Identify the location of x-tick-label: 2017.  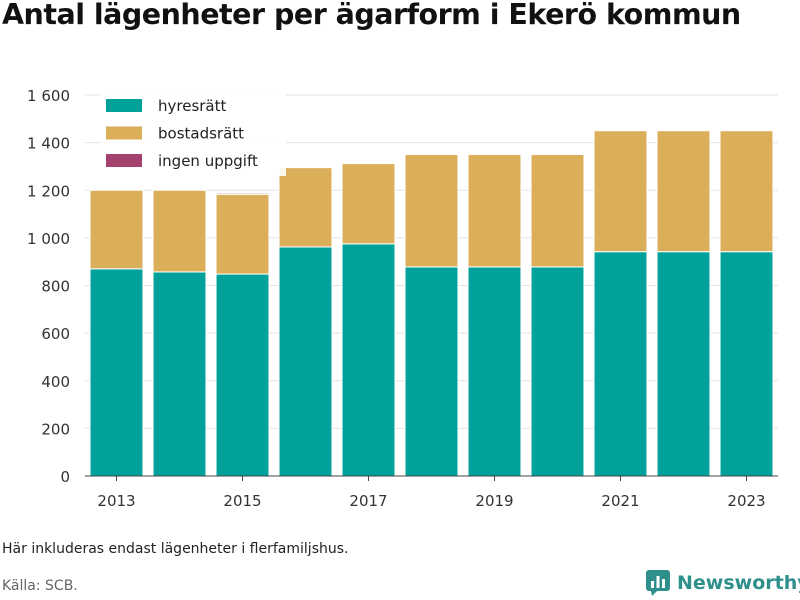
(368, 501).